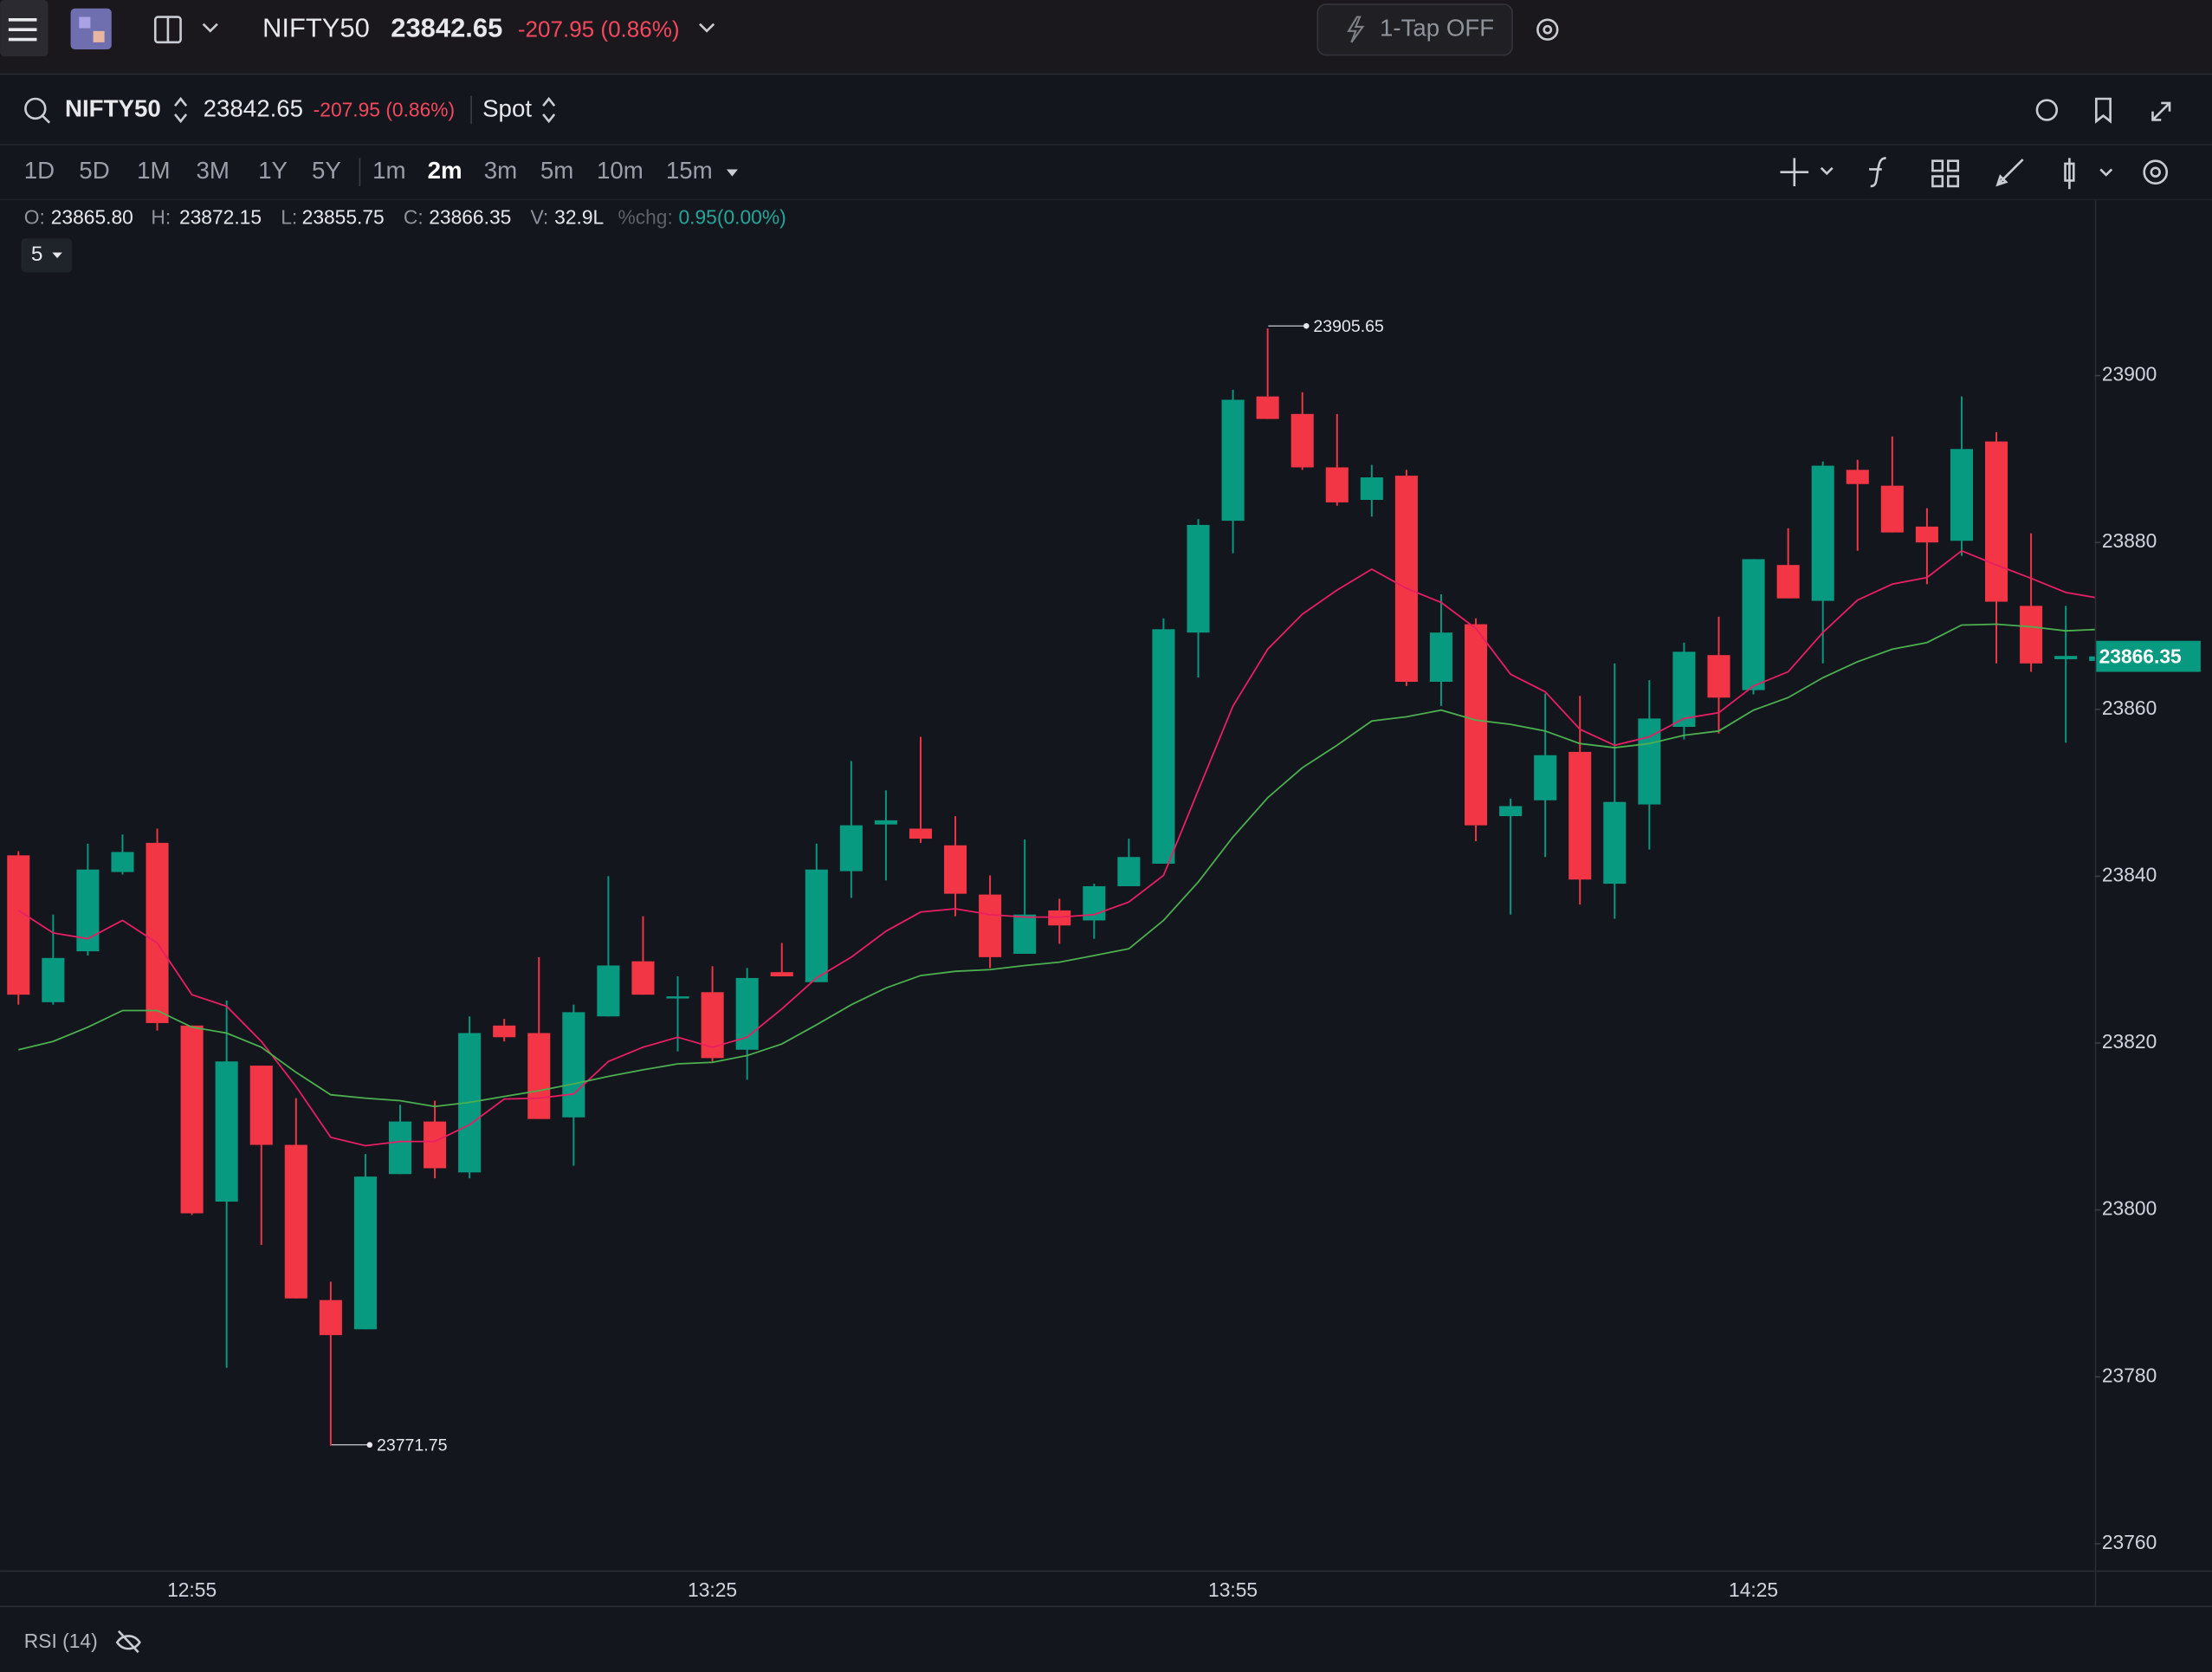 This screenshot has height=1672, width=2212. What do you see at coordinates (2071, 174) in the screenshot?
I see `chart-type-icon` at bounding box center [2071, 174].